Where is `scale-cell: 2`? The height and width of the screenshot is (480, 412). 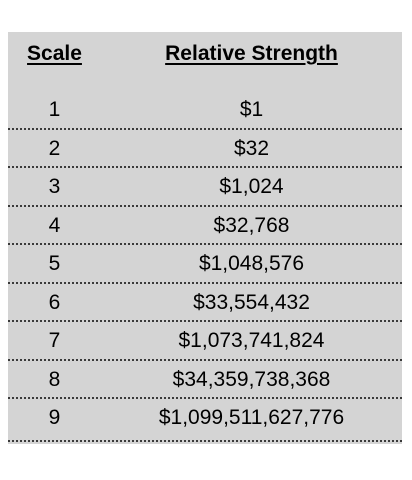 scale-cell: 2 is located at coordinates (54, 148).